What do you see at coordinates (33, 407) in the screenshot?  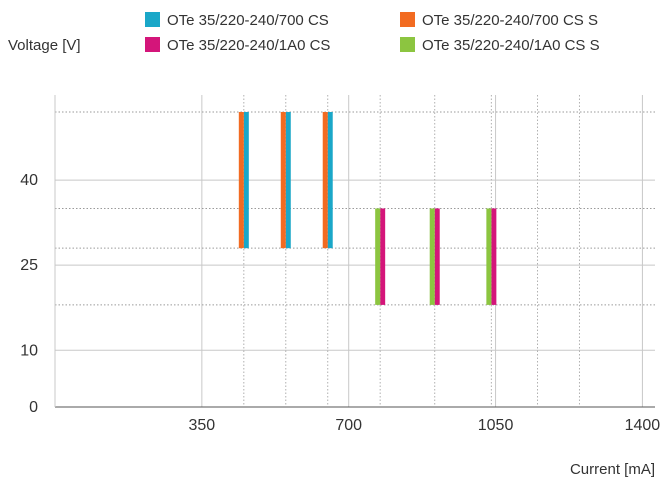 I see `y-tick-label: 0` at bounding box center [33, 407].